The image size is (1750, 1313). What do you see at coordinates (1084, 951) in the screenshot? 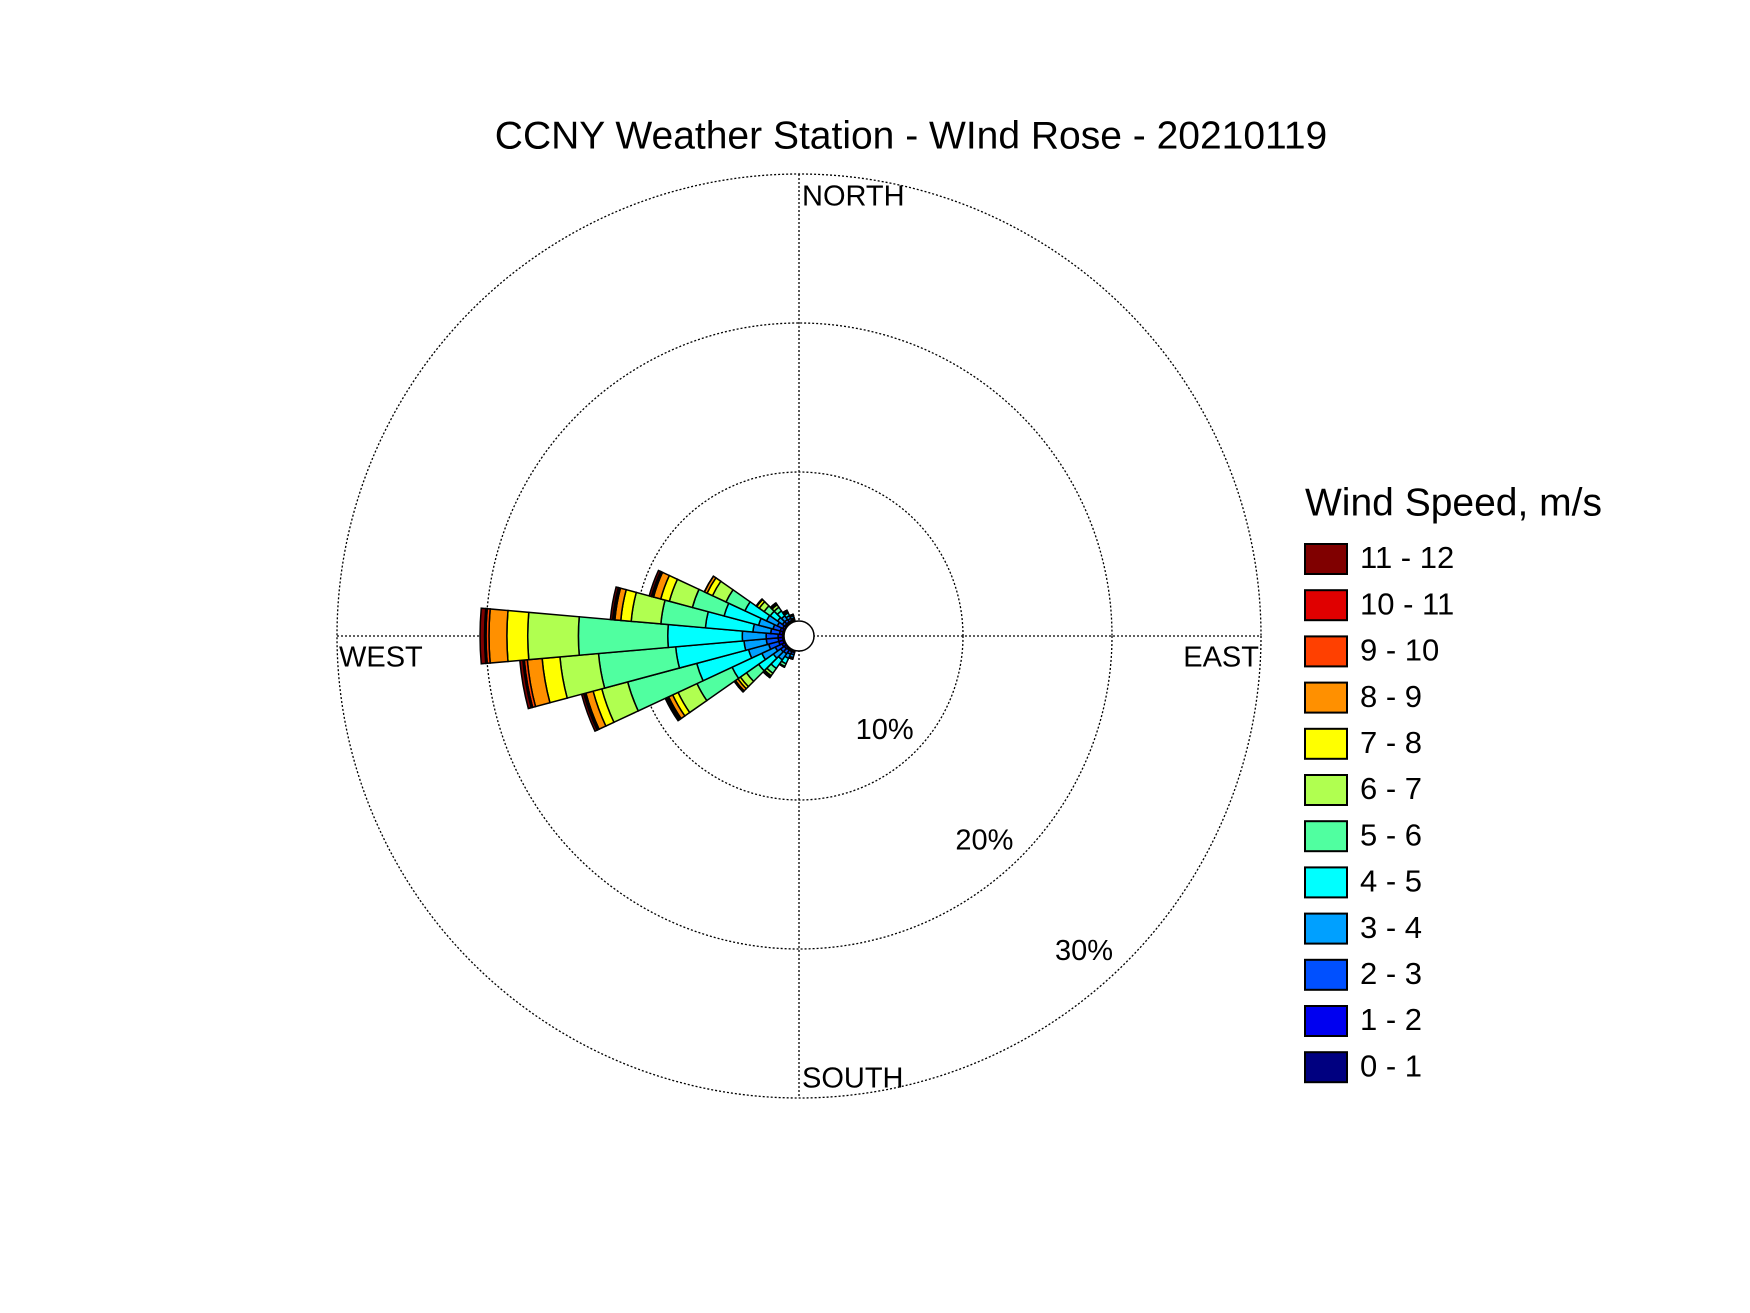
I see `ring-label: 30%` at bounding box center [1084, 951].